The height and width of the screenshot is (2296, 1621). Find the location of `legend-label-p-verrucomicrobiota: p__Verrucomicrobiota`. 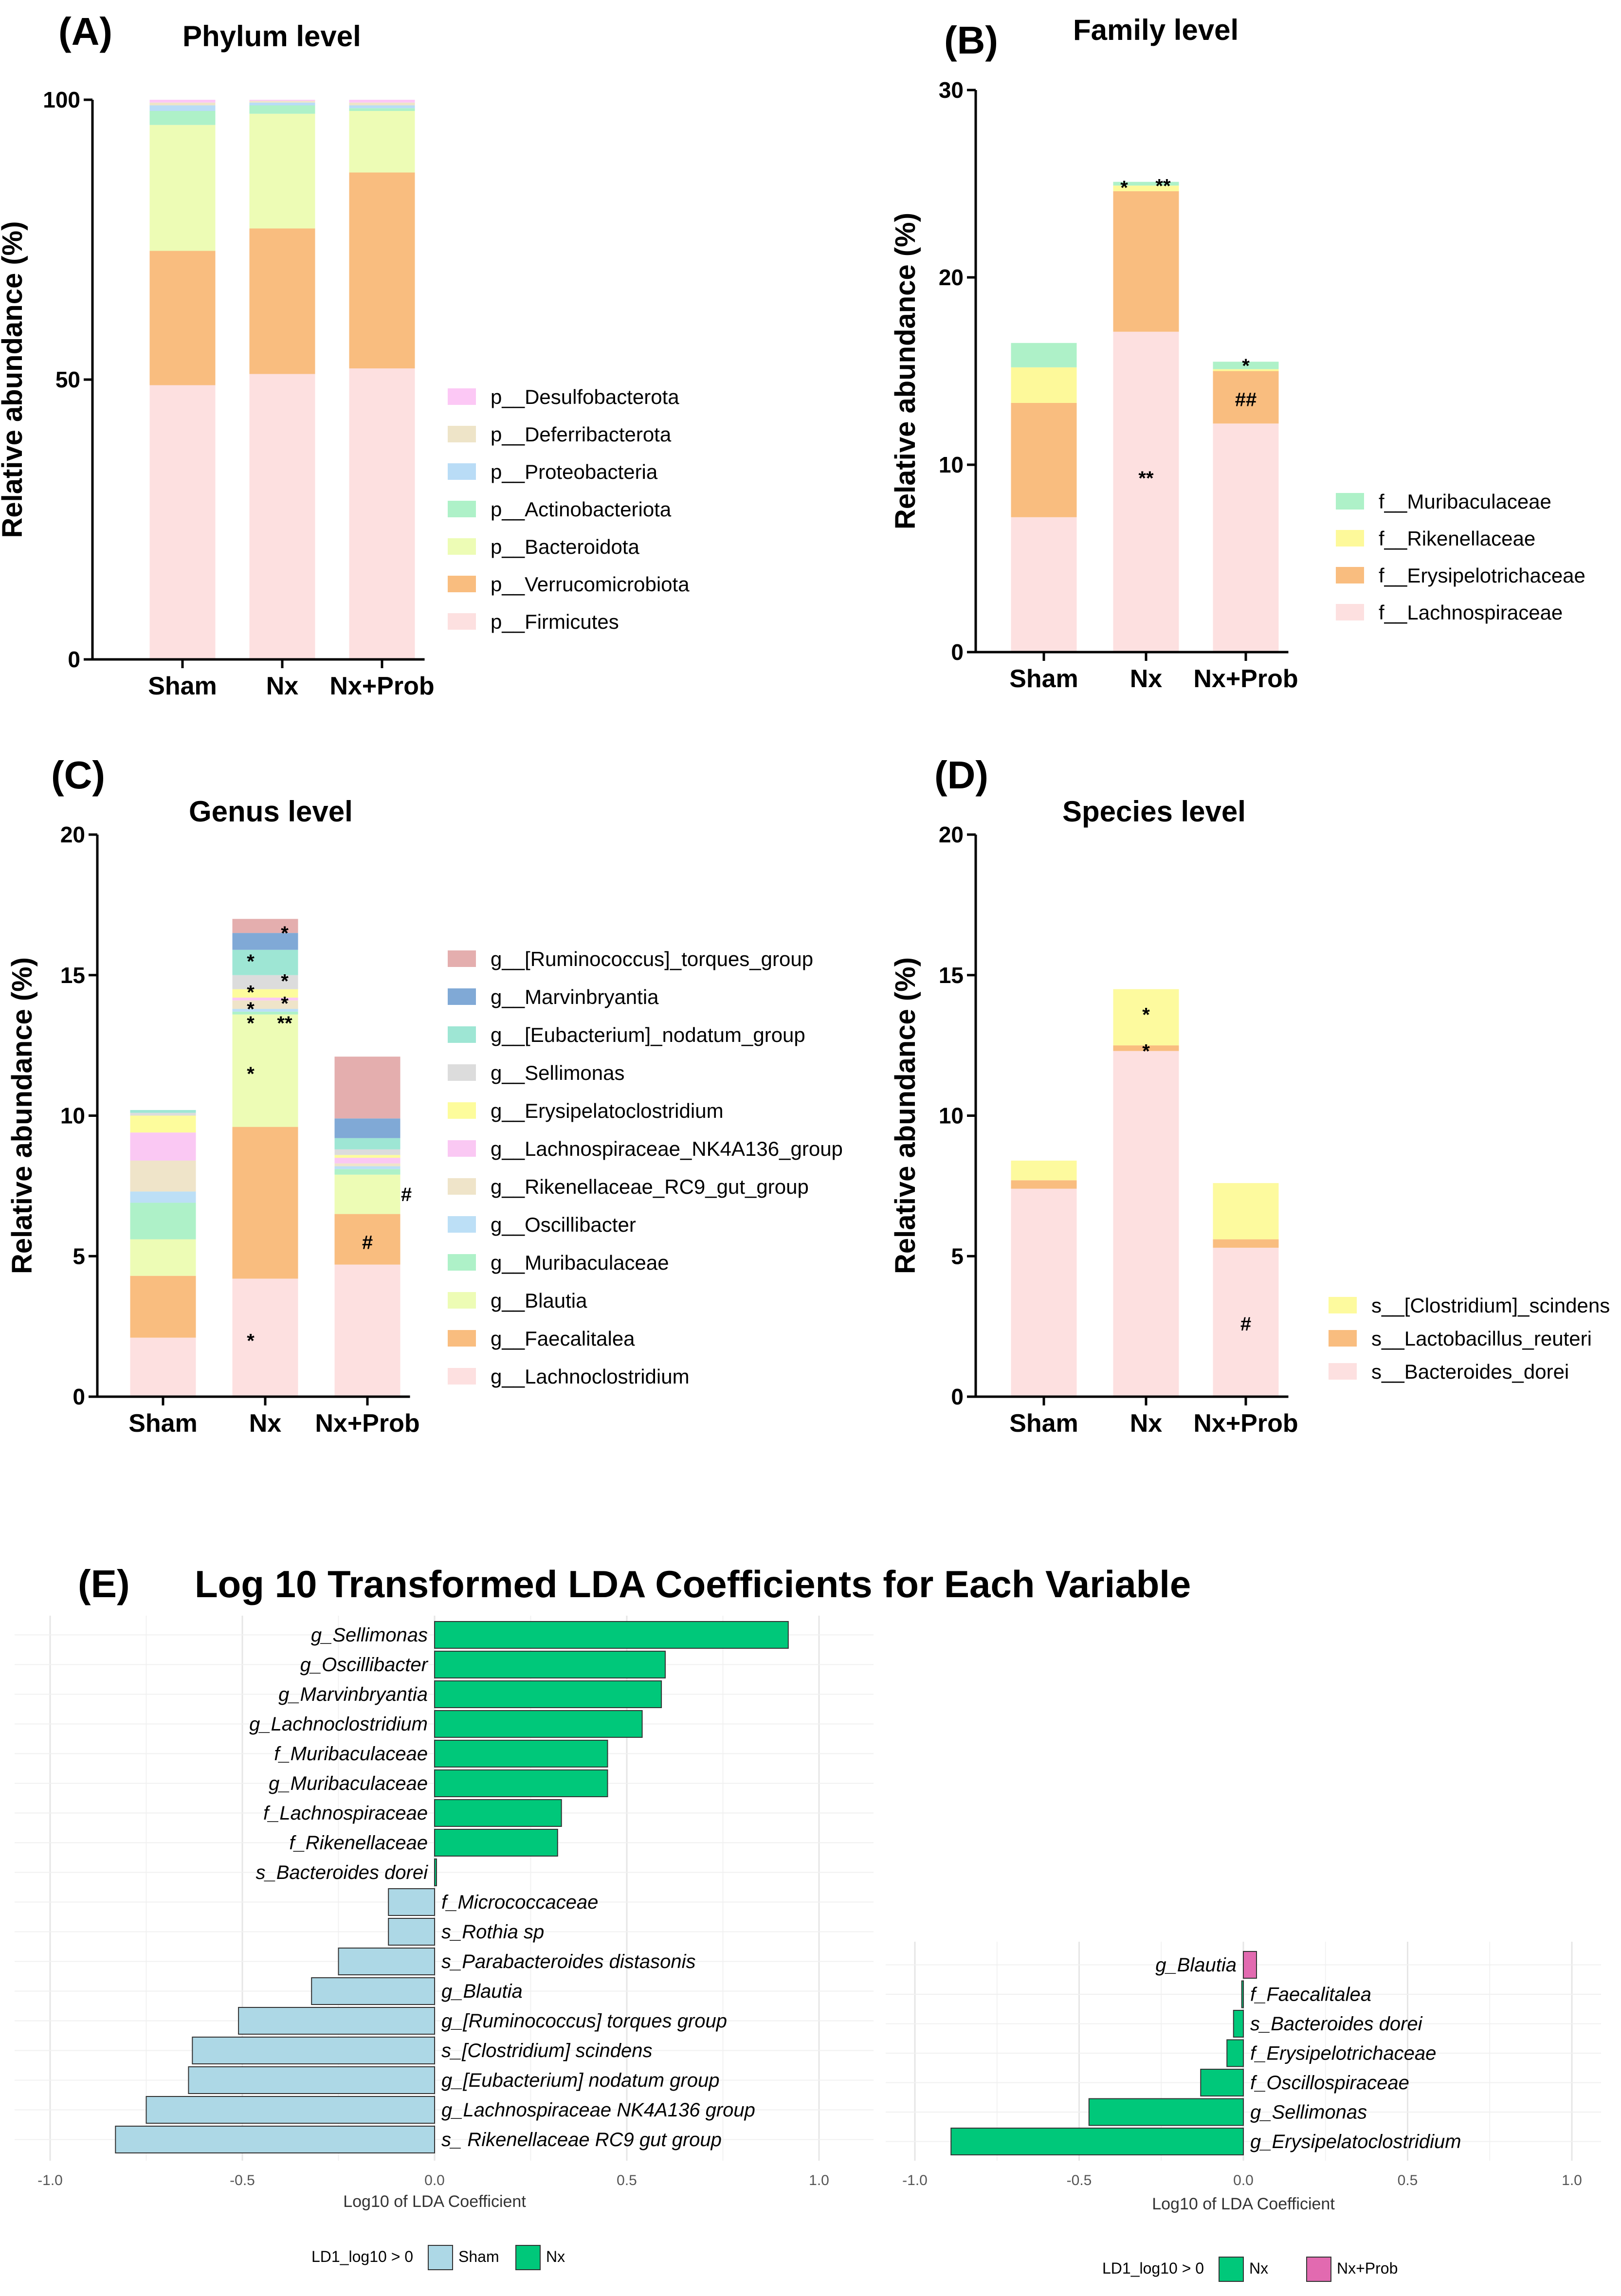

legend-label-p-verrucomicrobiota: p__Verrucomicrobiota is located at coordinates (590, 584).